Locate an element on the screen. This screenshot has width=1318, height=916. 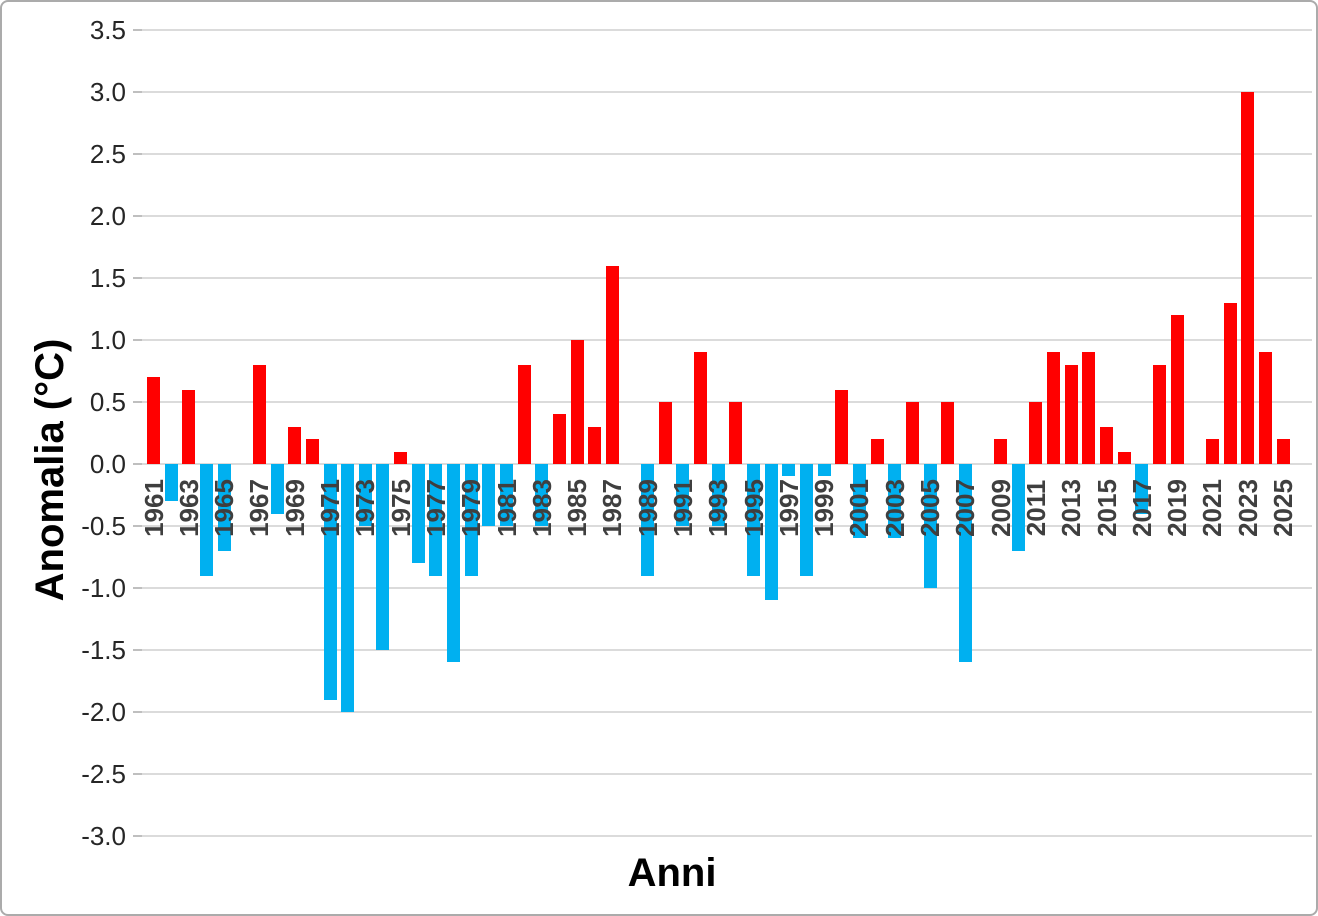
y-tick--2.0 is located at coordinates (137, 712).